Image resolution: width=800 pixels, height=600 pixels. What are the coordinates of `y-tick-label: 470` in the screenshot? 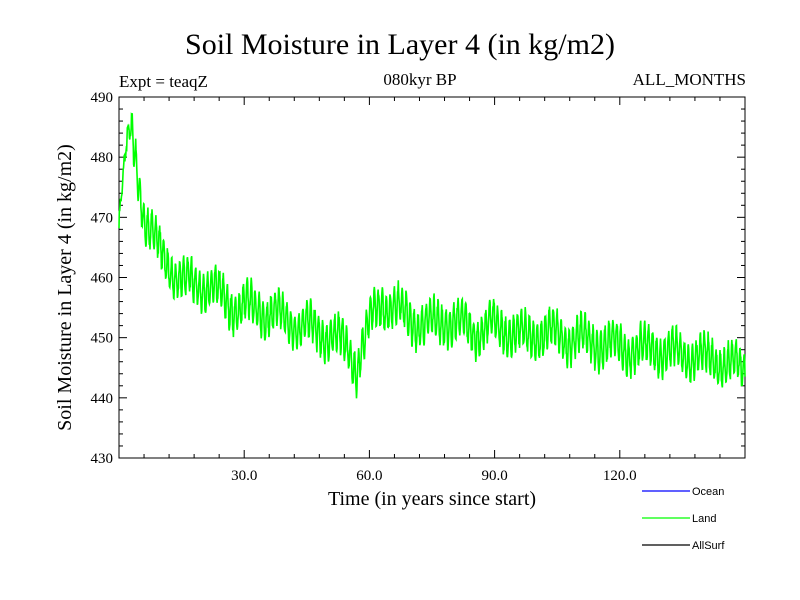 It's located at (102, 218).